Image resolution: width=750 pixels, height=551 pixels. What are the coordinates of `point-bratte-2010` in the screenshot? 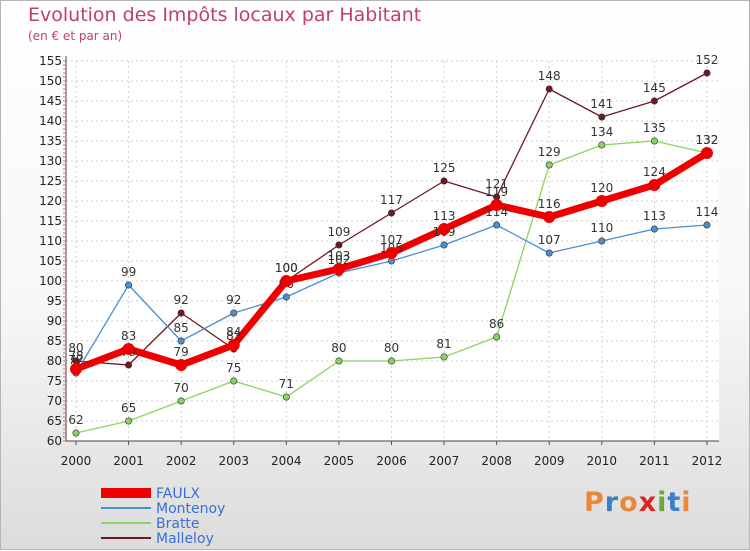 It's located at (602, 145).